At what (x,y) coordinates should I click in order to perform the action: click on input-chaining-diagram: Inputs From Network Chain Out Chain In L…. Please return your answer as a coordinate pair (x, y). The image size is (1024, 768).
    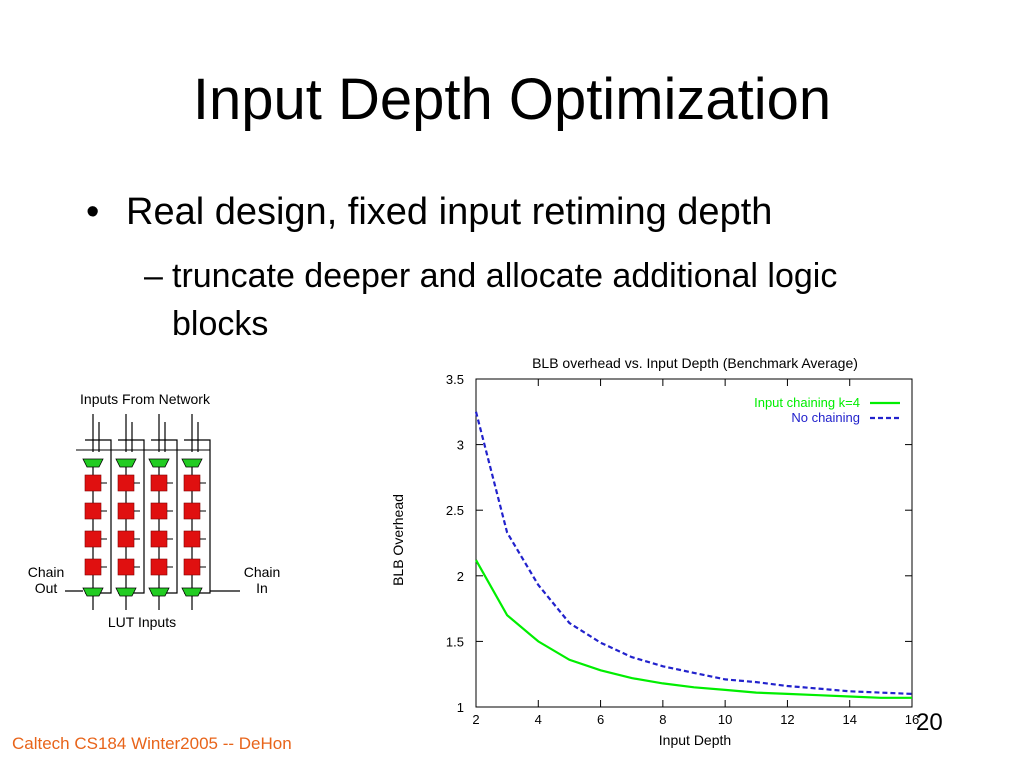
    Looking at the image, I should click on (154, 510).